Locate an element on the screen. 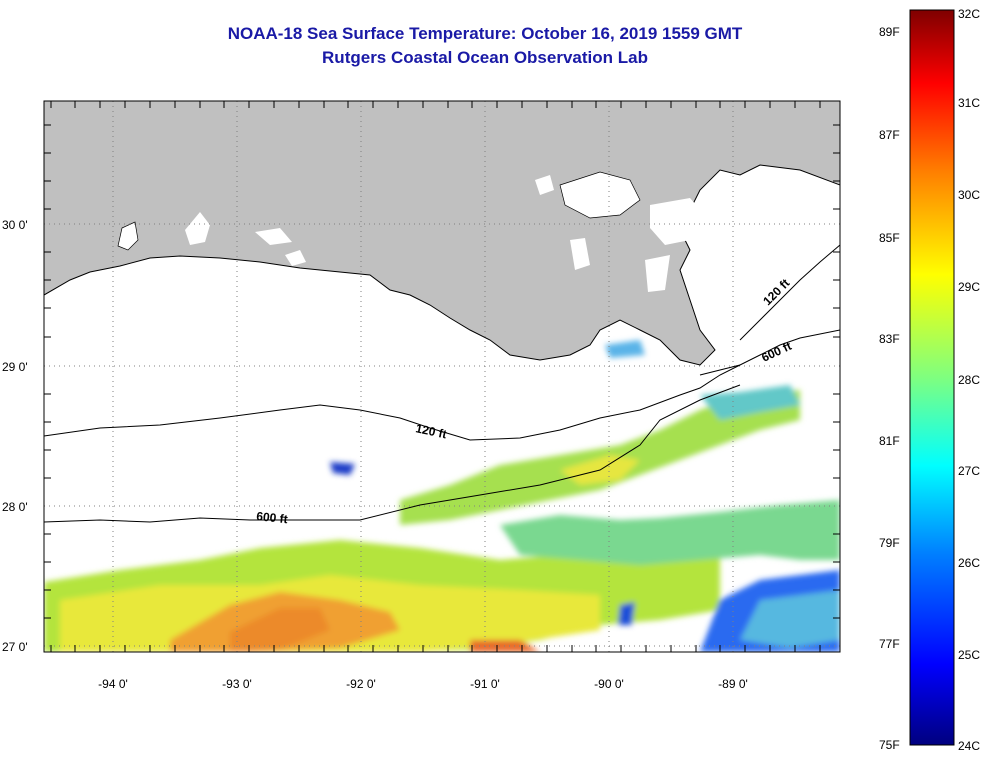 This screenshot has width=992, height=761. lake-pontchartrain is located at coordinates (600, 195).